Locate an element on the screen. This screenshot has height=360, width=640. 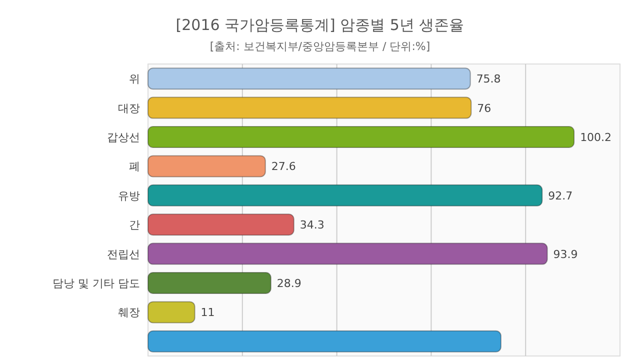
data-label: 27.6 is located at coordinates (283, 167).